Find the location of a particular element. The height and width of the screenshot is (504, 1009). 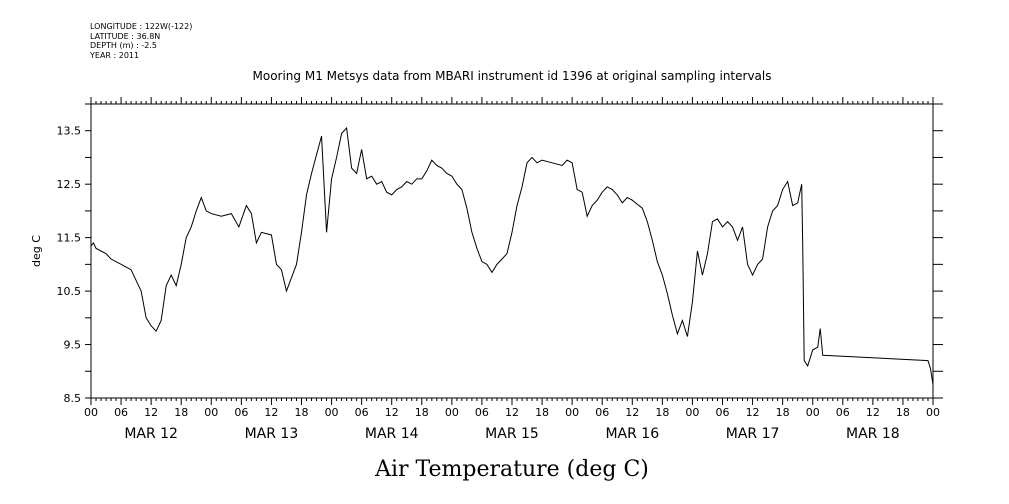

y-tick-label: 9.5 is located at coordinates (73, 345).